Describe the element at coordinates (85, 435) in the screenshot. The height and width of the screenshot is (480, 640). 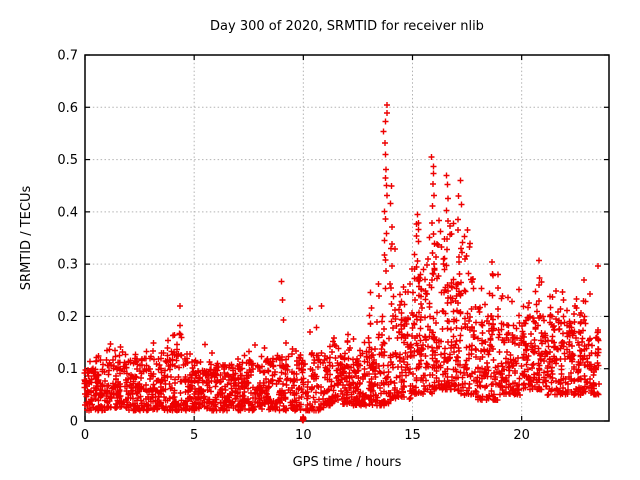
I see `x-tick-label: 0` at that location.